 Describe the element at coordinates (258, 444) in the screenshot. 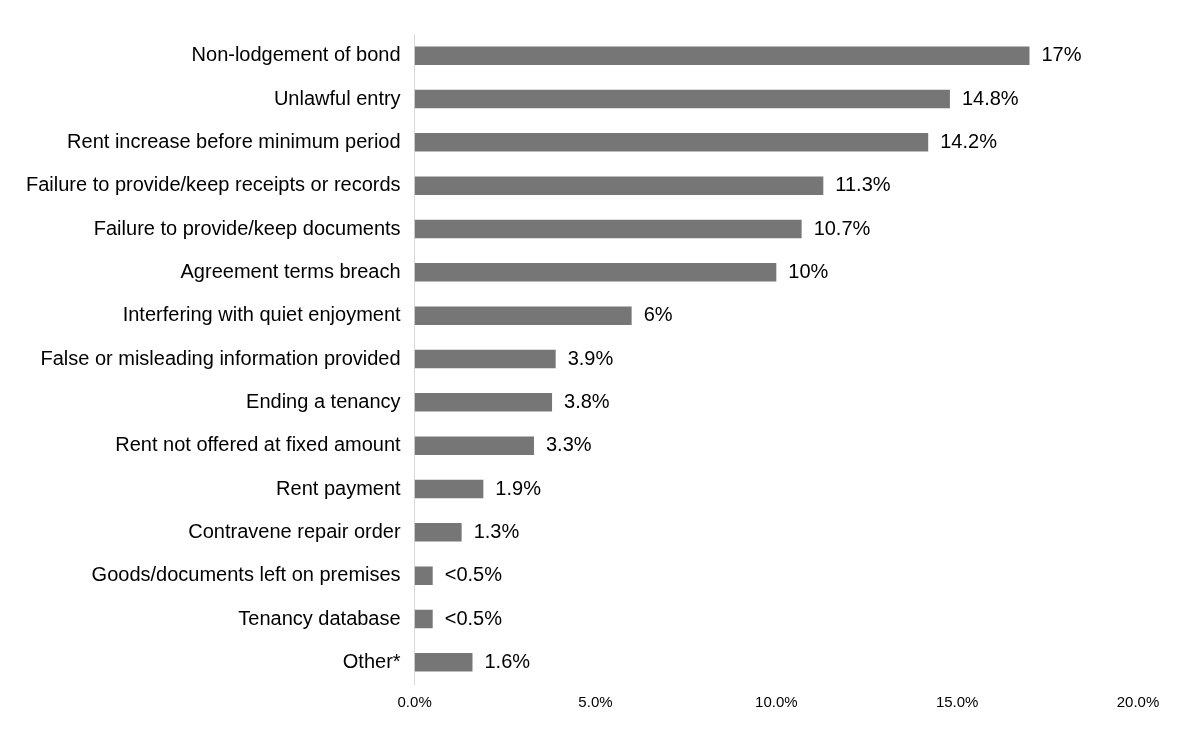

I see `y-tick-label: Rent not offered at fixed amount` at that location.